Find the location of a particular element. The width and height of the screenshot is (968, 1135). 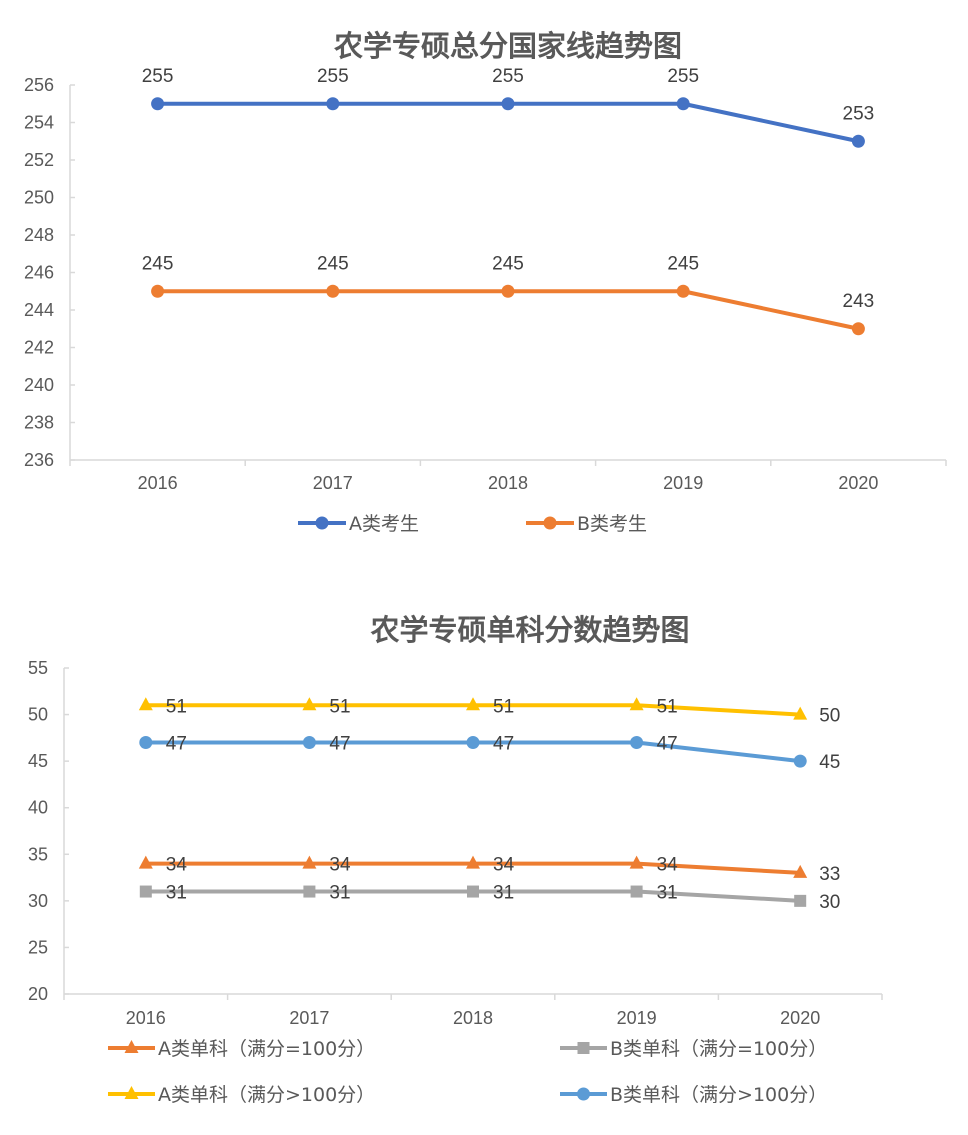

series-2: 31 31 31 31 30 is located at coordinates (489, 898).